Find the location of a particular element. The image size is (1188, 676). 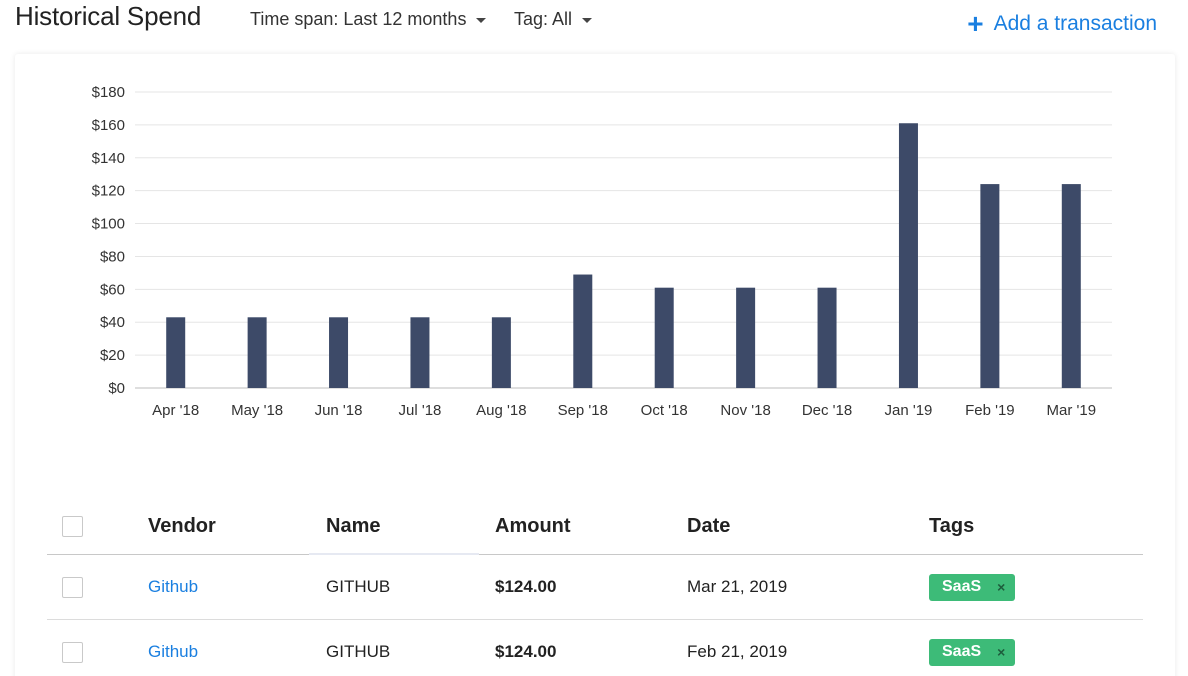

date-cell: Feb 21, 2019 is located at coordinates (737, 651).